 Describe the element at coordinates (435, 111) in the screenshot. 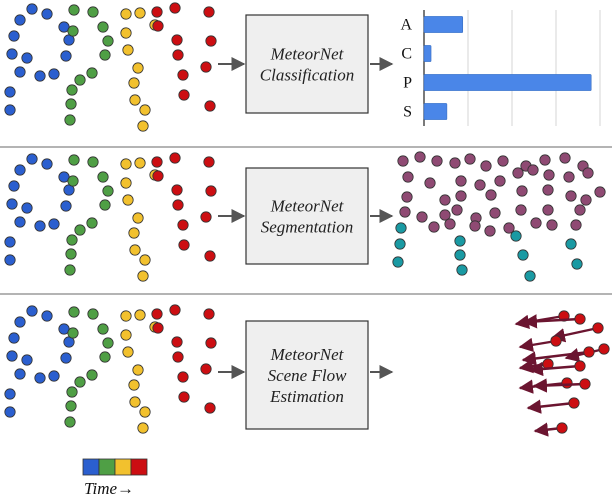

I see `bar-S` at that location.